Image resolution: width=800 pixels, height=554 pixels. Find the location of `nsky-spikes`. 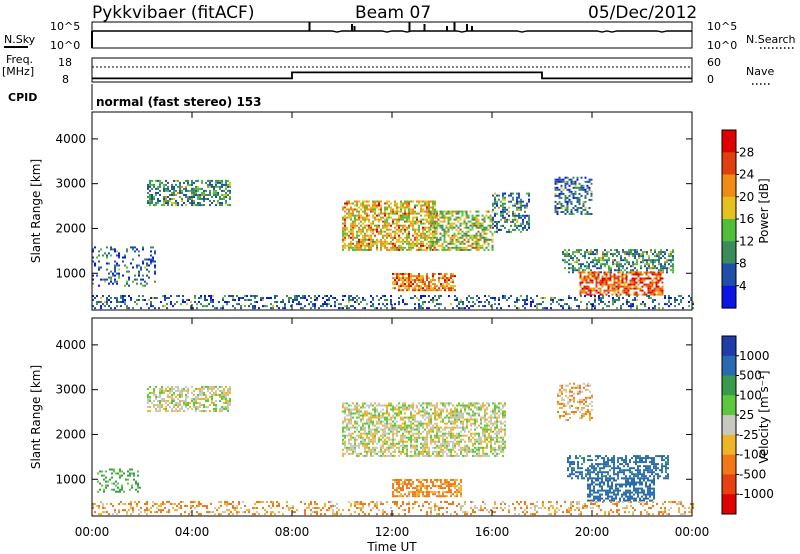

nsky-spikes is located at coordinates (282, 35).